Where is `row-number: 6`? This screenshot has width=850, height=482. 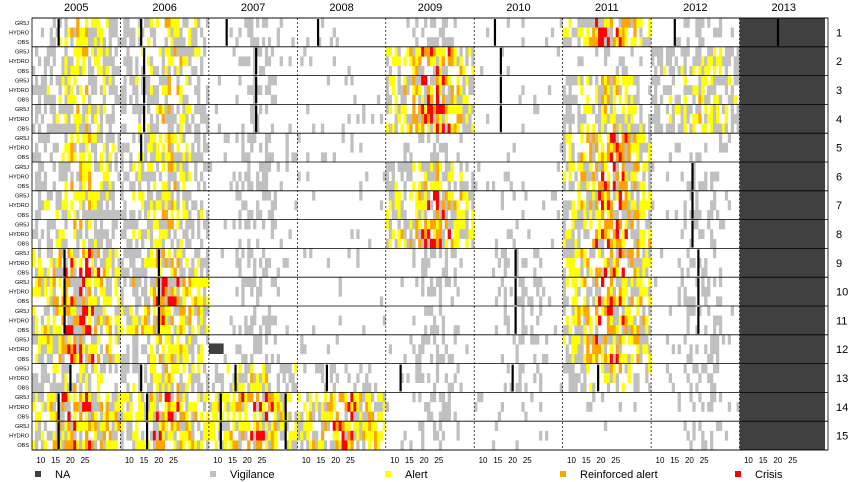
row-number: 6 is located at coordinates (839, 177).